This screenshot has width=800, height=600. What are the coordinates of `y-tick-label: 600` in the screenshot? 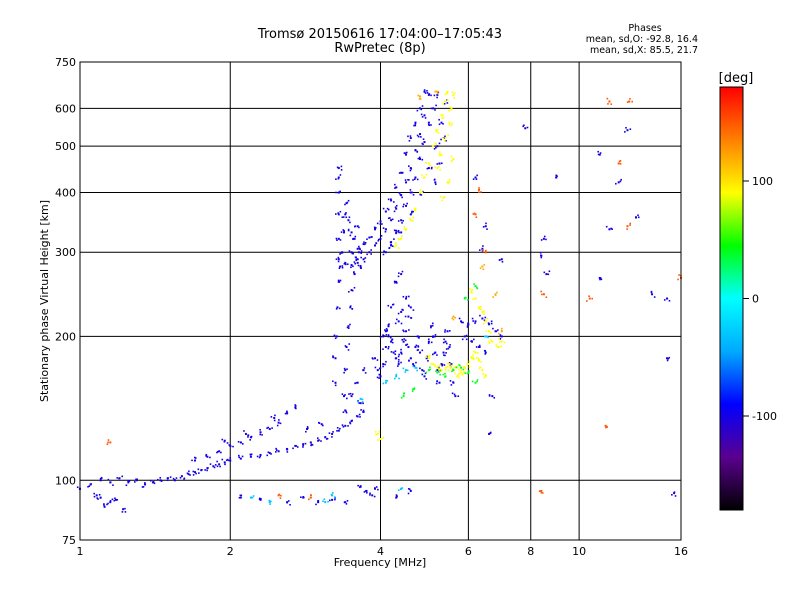 It's located at (65, 108).